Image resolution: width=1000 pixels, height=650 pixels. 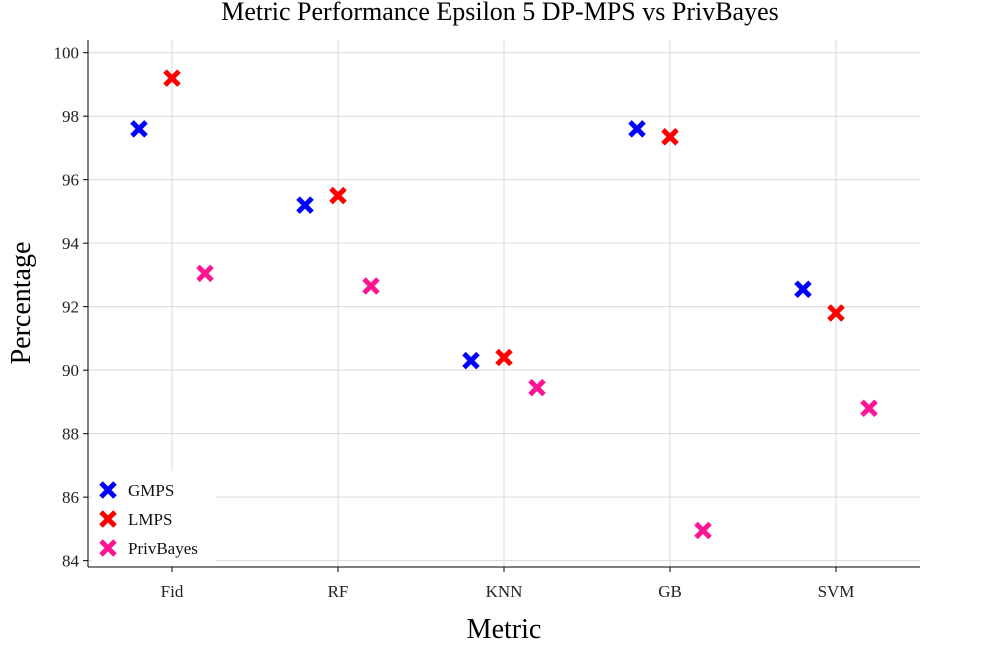 I want to click on legend-label-gmps: GMPS, so click(x=151, y=490).